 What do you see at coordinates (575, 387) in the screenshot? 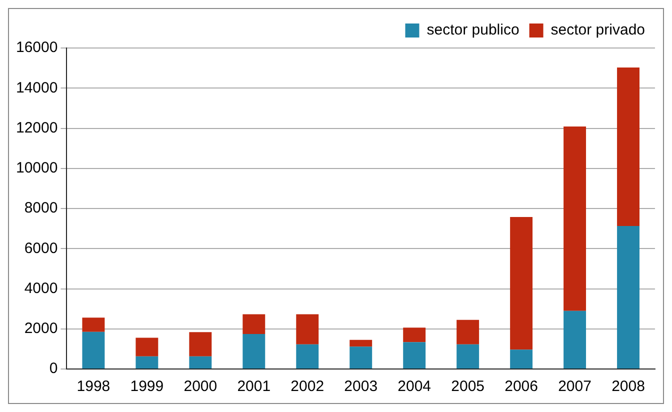
I see `x-tick-label: 2007` at bounding box center [575, 387].